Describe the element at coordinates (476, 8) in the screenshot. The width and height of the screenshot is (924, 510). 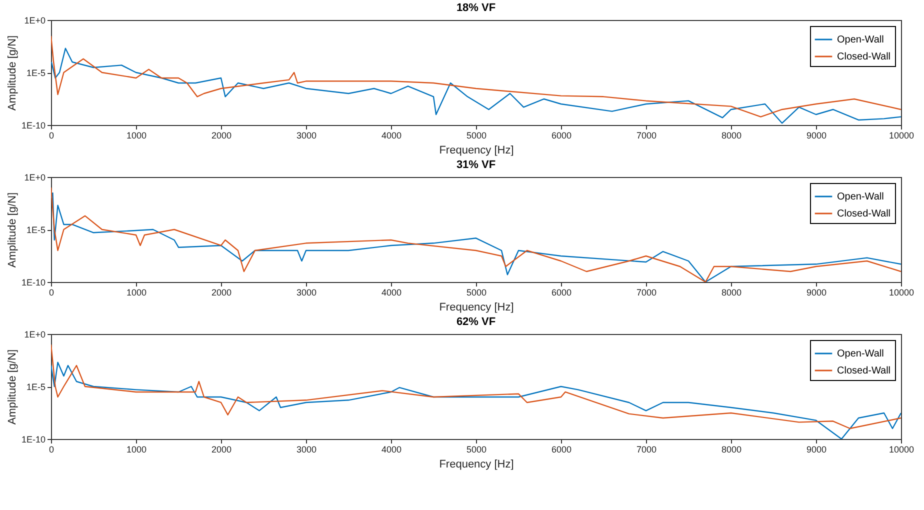
I see `chart-title: 18% VF` at that location.